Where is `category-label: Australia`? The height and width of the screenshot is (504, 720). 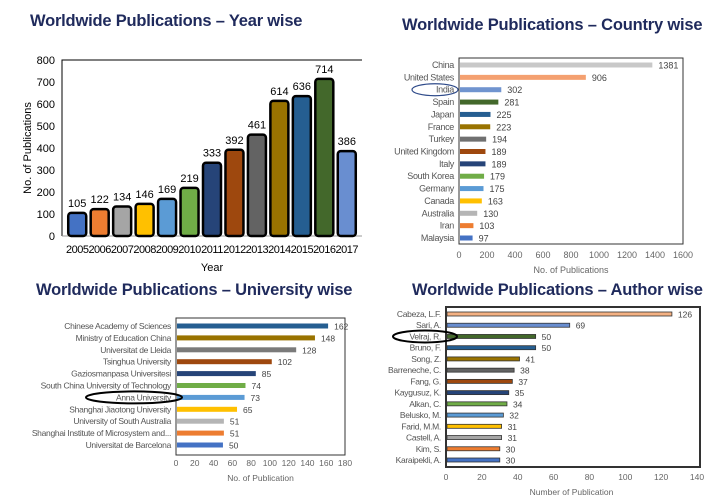
category-label: Australia is located at coordinates (438, 213).